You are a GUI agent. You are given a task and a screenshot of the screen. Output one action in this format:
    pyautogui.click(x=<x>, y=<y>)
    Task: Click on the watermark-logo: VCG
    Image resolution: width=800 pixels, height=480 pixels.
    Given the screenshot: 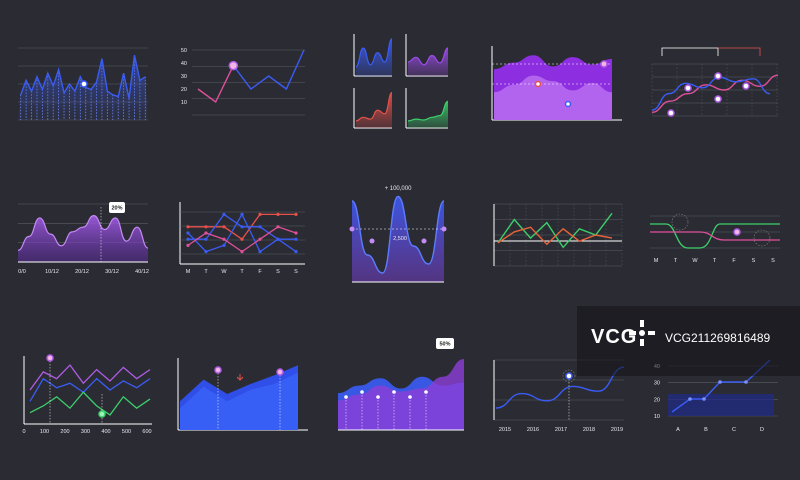 What is the action you would take?
    pyautogui.click(x=614, y=337)
    